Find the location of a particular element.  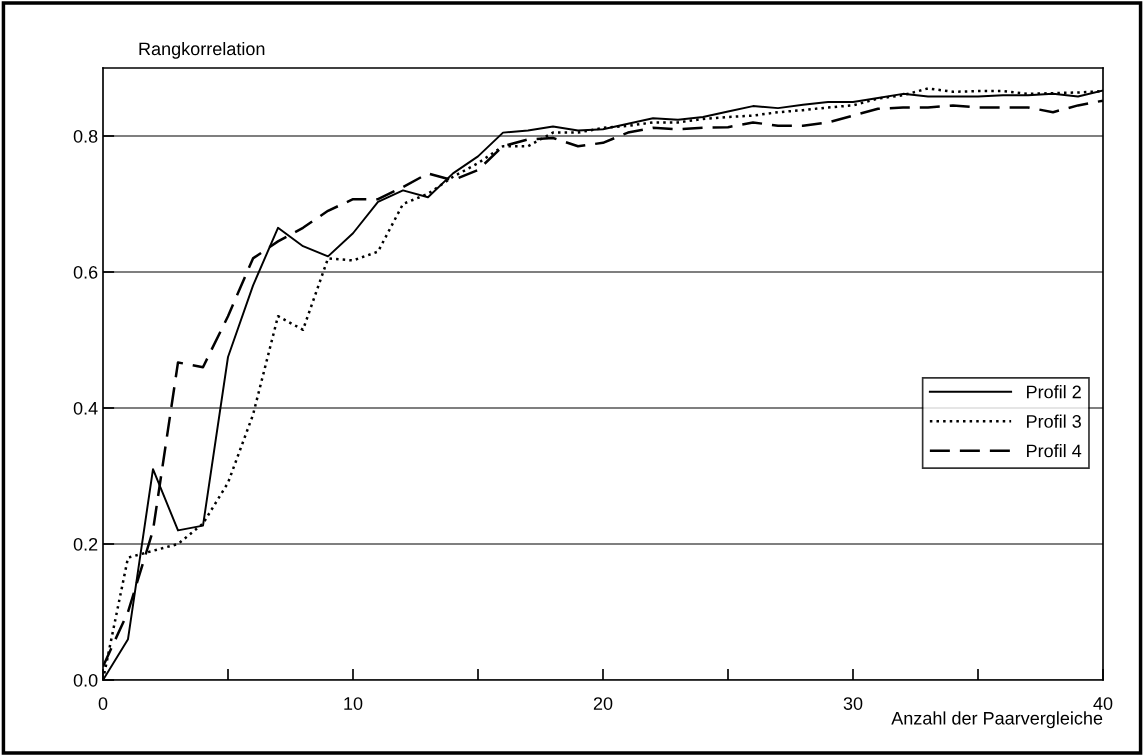

x-axis-title: Anzahl der Paarvergleiche is located at coordinates (997, 720).